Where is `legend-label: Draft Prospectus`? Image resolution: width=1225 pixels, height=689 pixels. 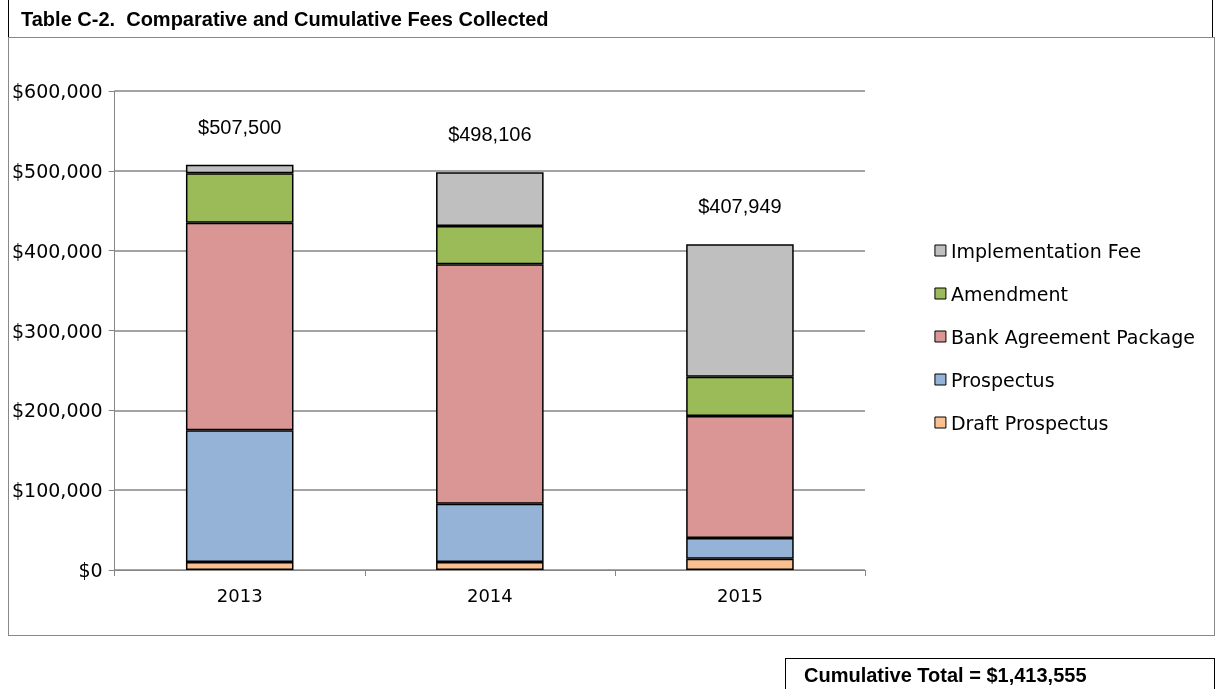
legend-label: Draft Prospectus is located at coordinates (1029, 422).